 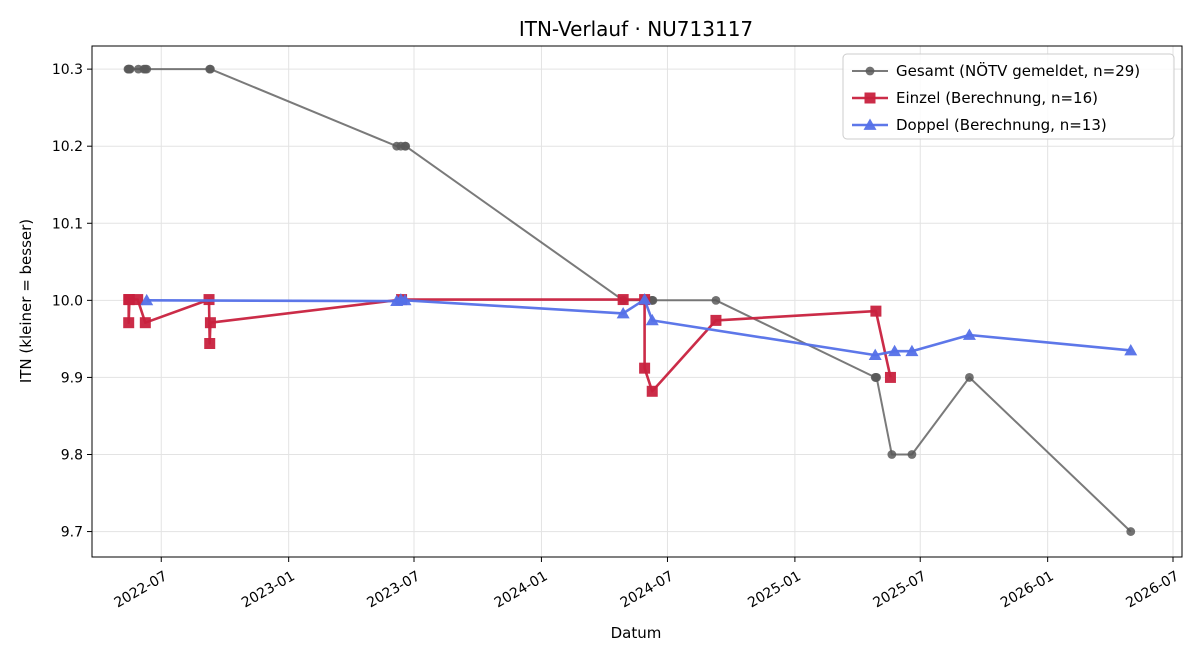 I want to click on y-tick-label: 9.7, so click(x=72, y=533).